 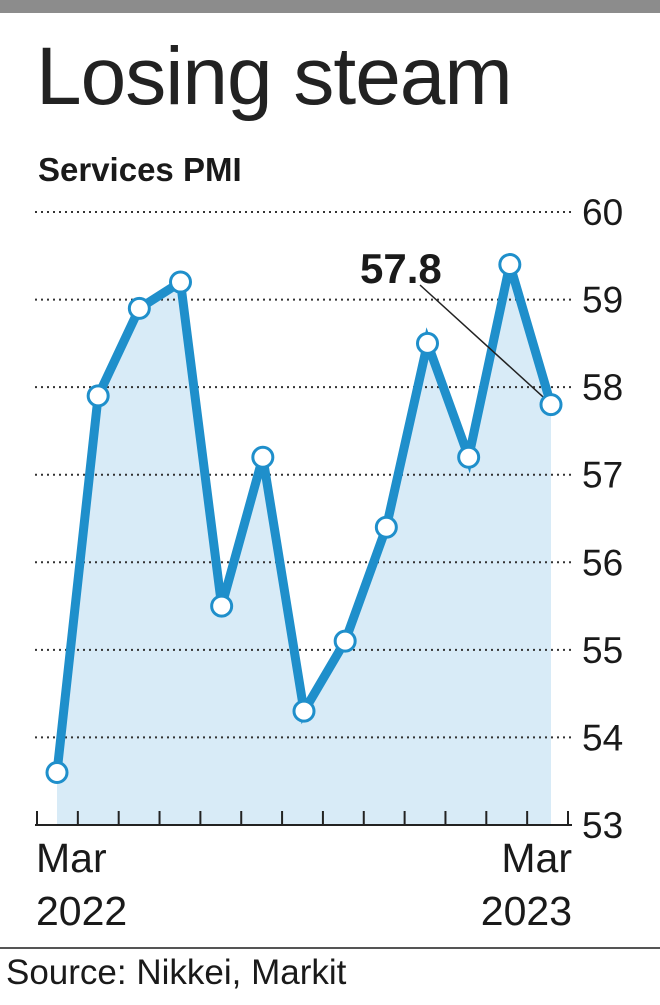 I want to click on y-tick-label: 53, so click(x=602, y=825).